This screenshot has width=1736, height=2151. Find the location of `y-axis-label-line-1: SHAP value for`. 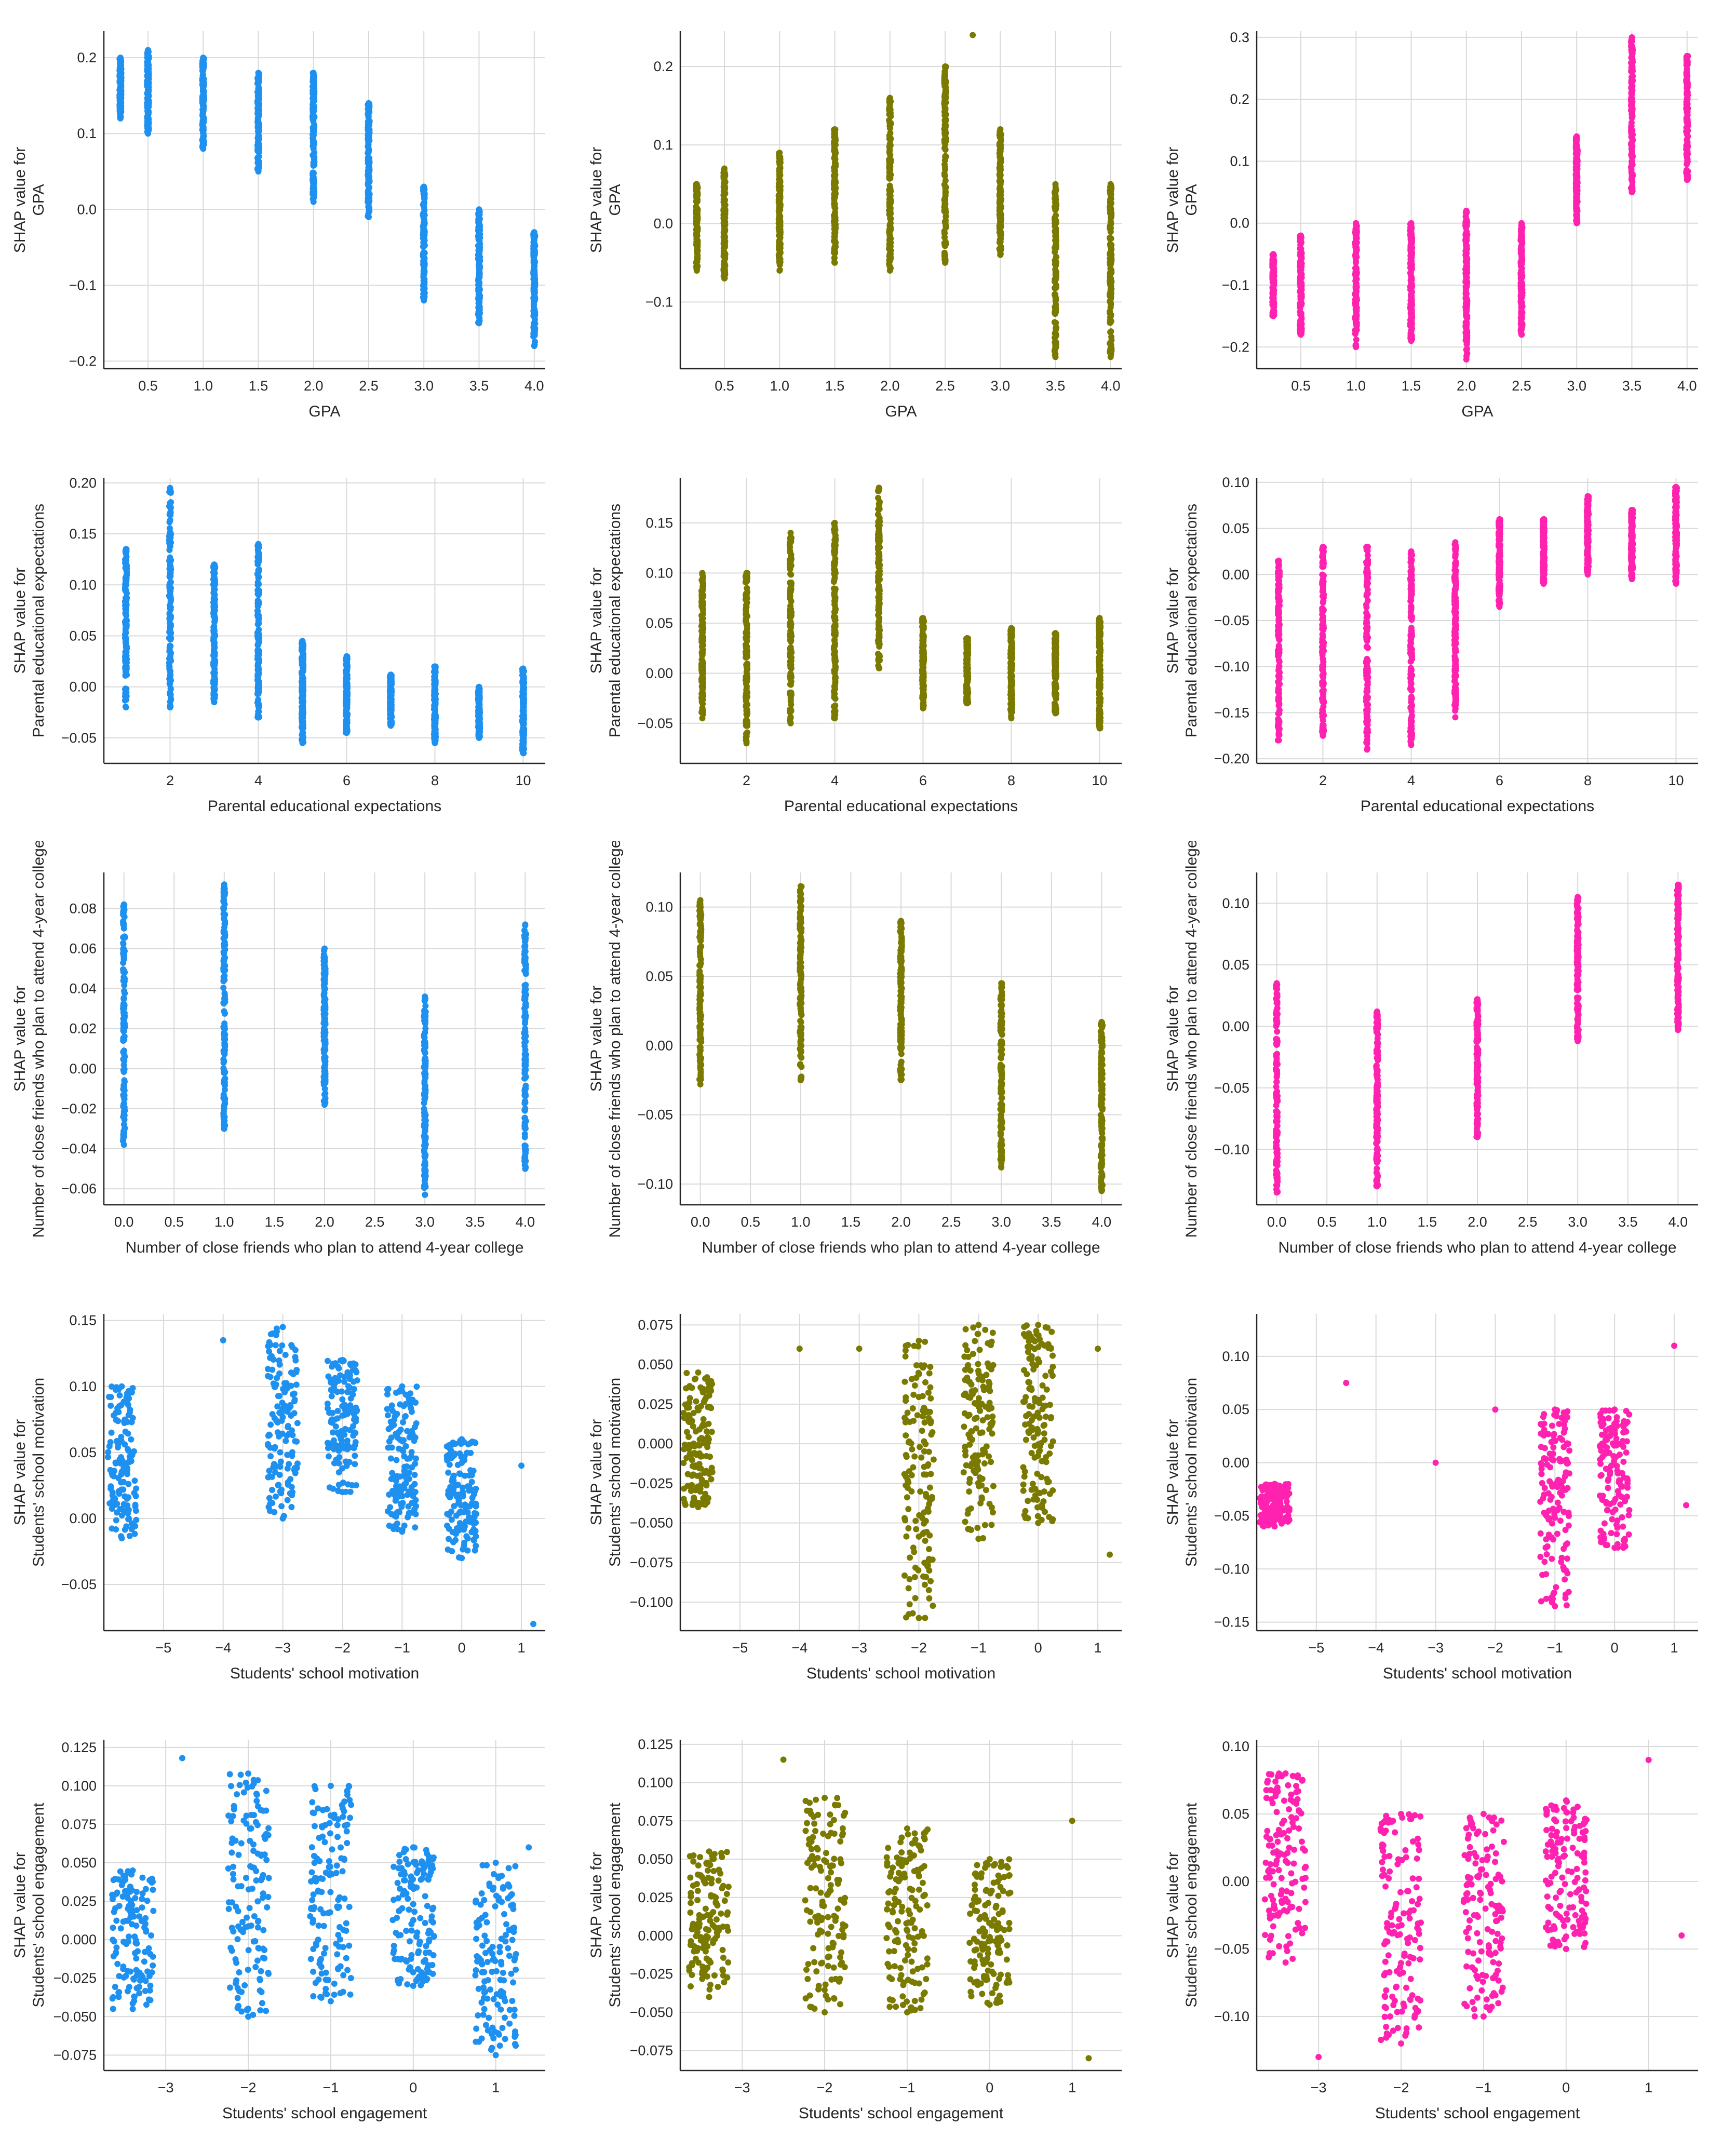

y-axis-label-line-1: SHAP value for is located at coordinates (596, 200).